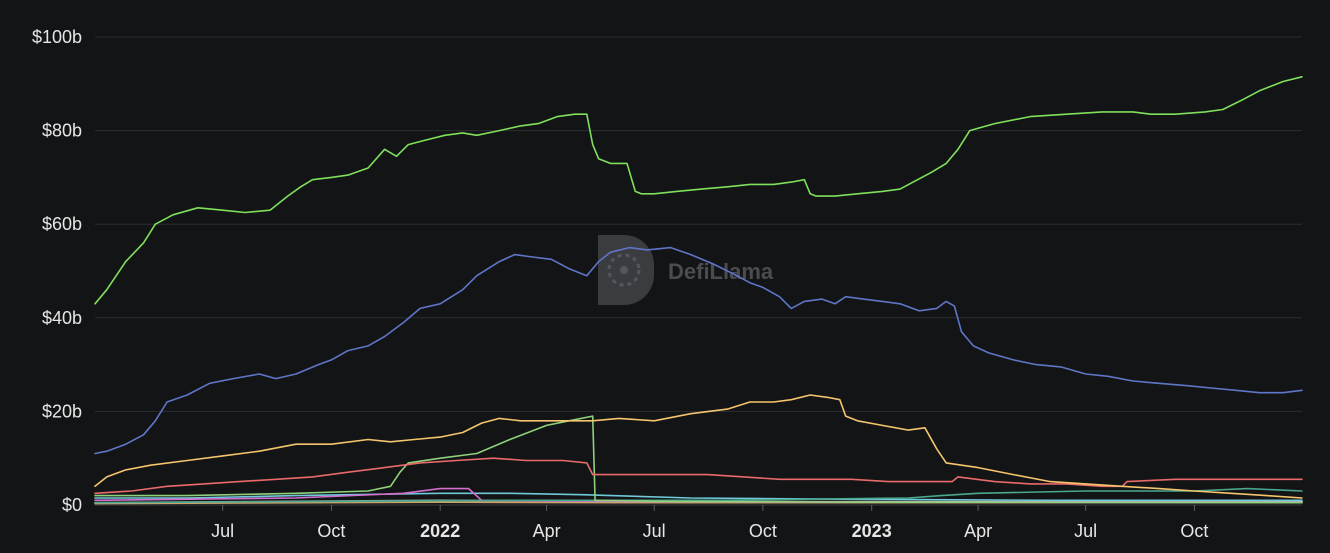 Image resolution: width=1330 pixels, height=553 pixels. I want to click on y-tick-label: $60b, so click(62, 224).